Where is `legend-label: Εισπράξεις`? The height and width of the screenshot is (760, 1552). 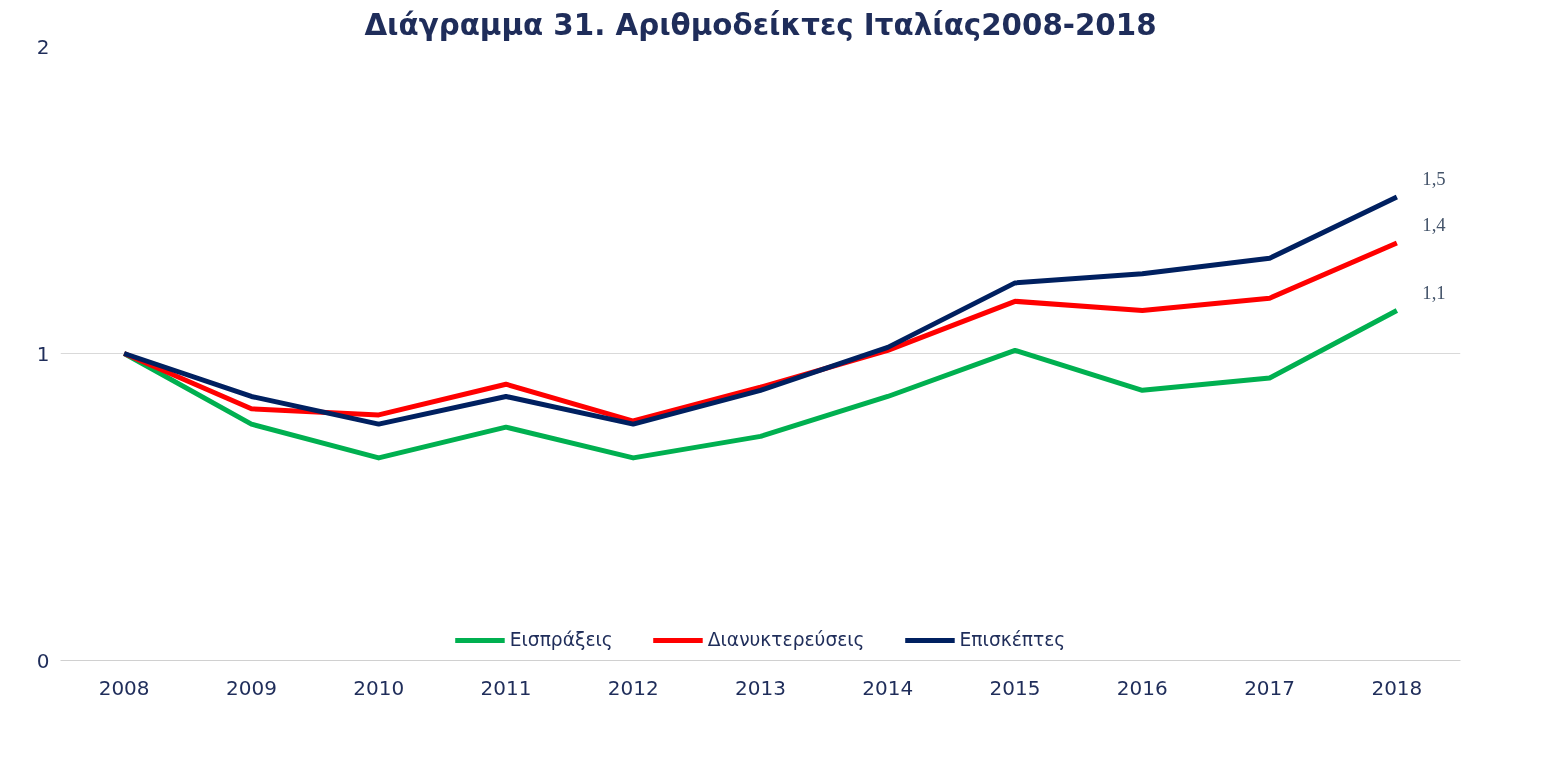
legend-label: Εισπράξεις is located at coordinates (561, 639).